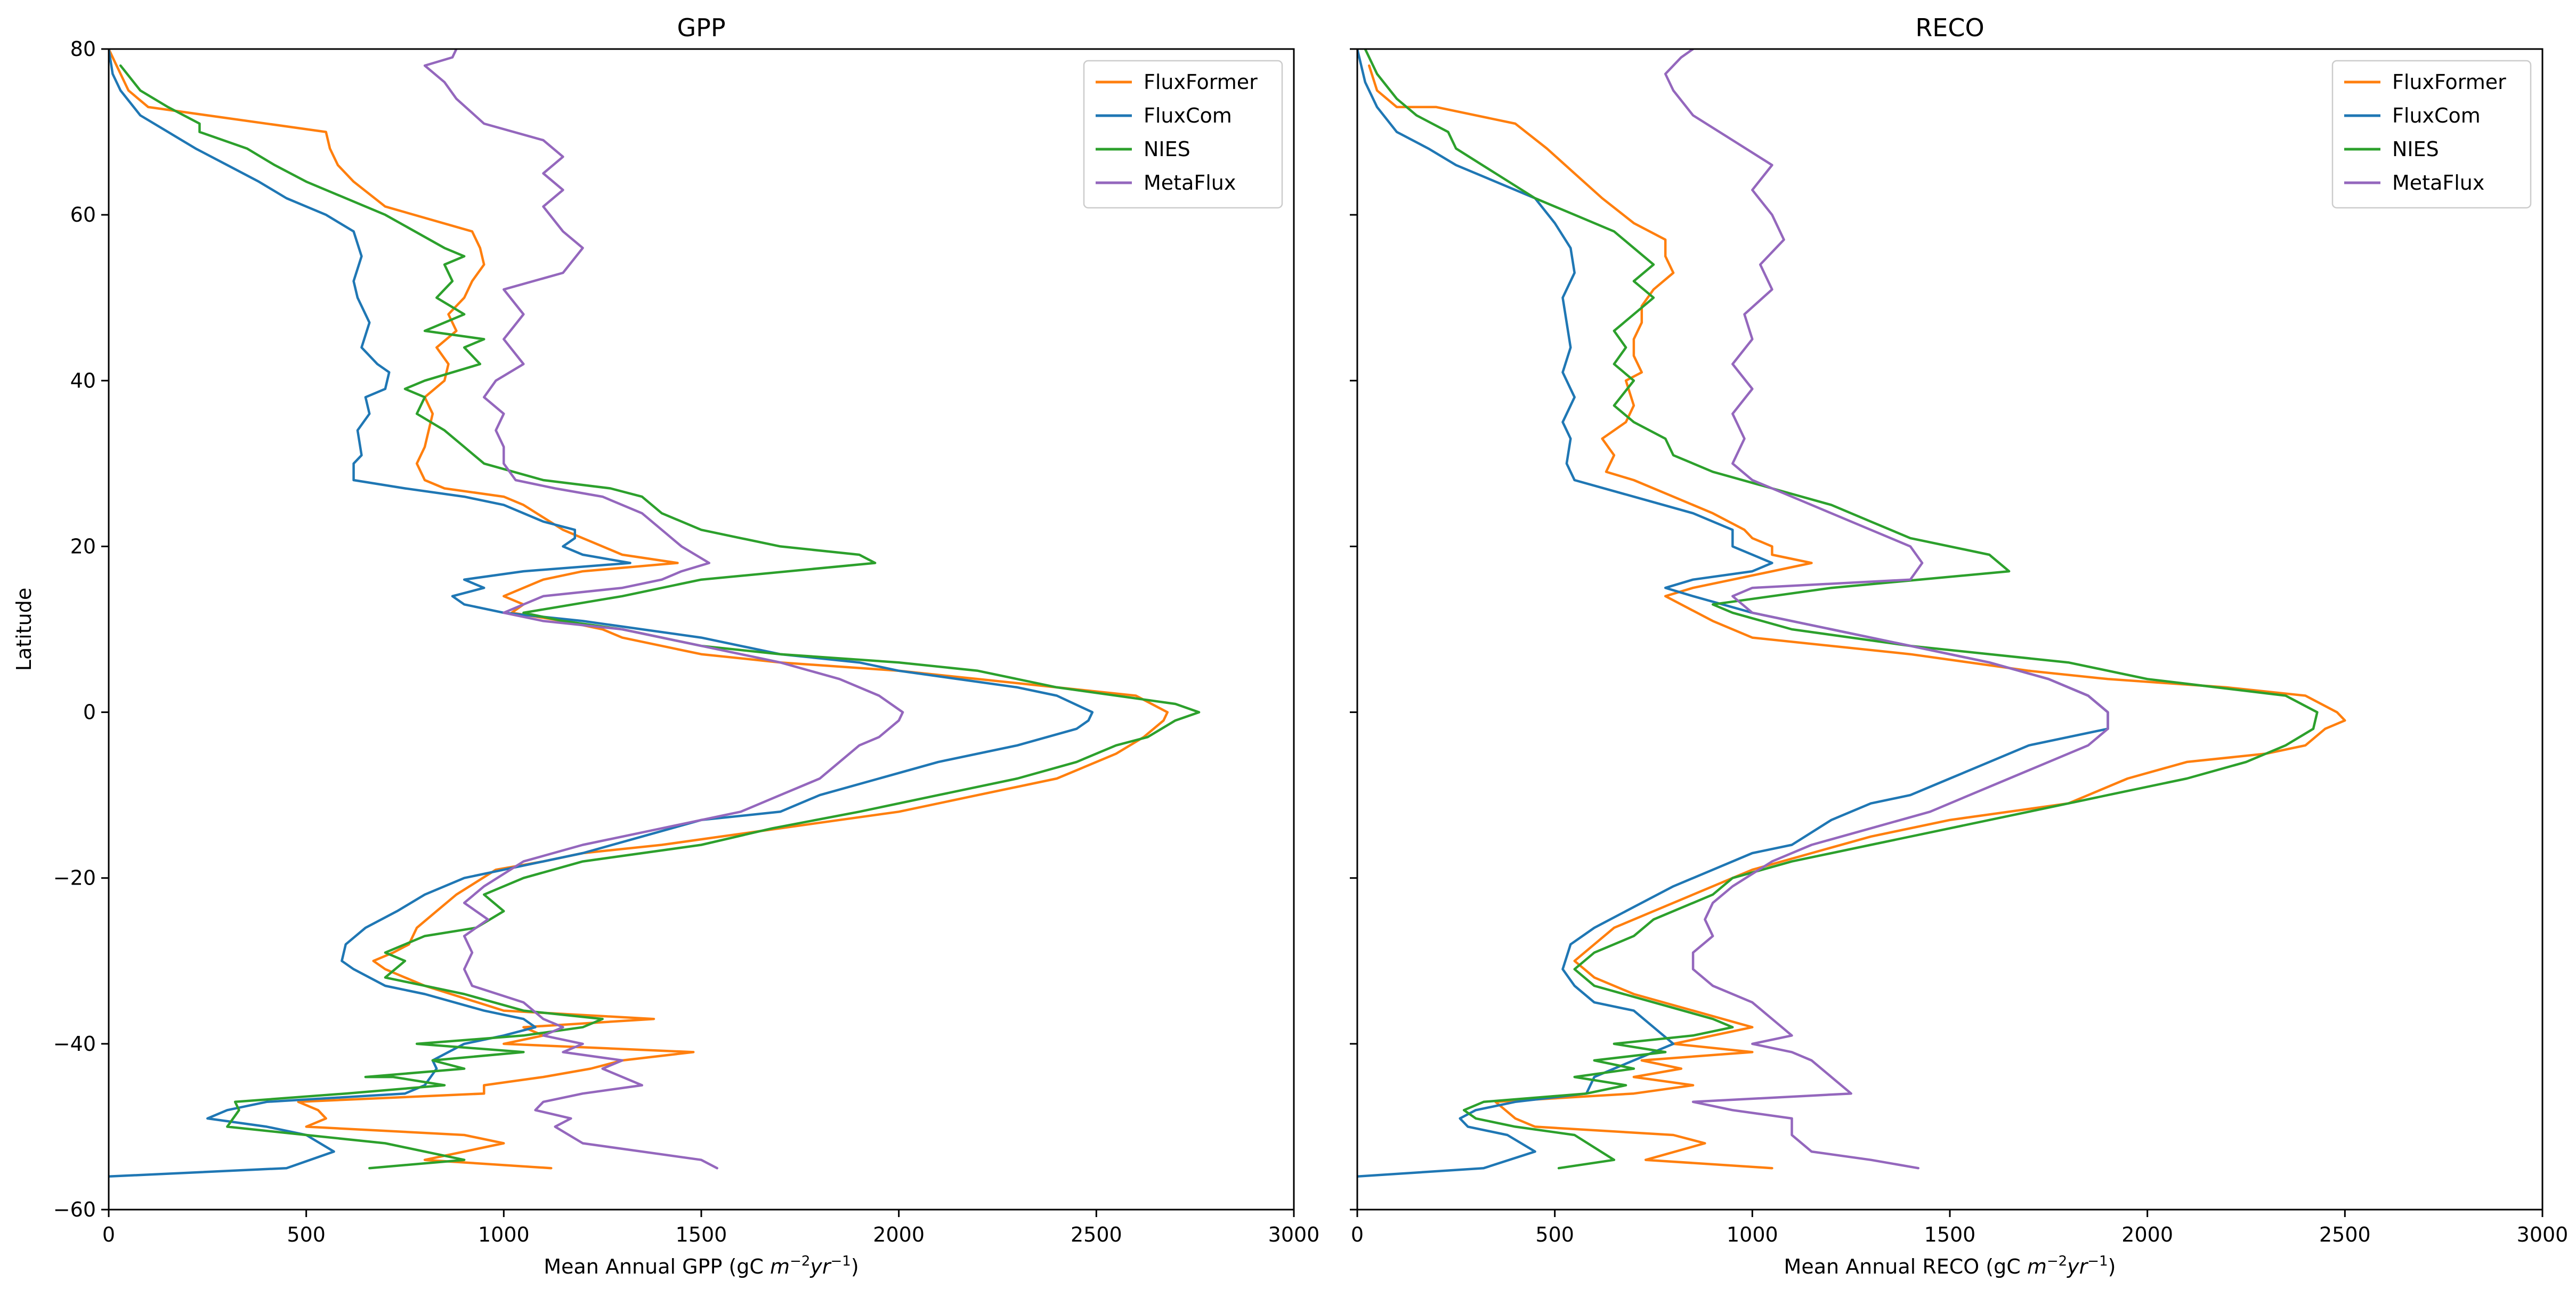  Describe the element at coordinates (74, 1209) in the screenshot. I see `gpp-y-tick-label: −60` at that location.